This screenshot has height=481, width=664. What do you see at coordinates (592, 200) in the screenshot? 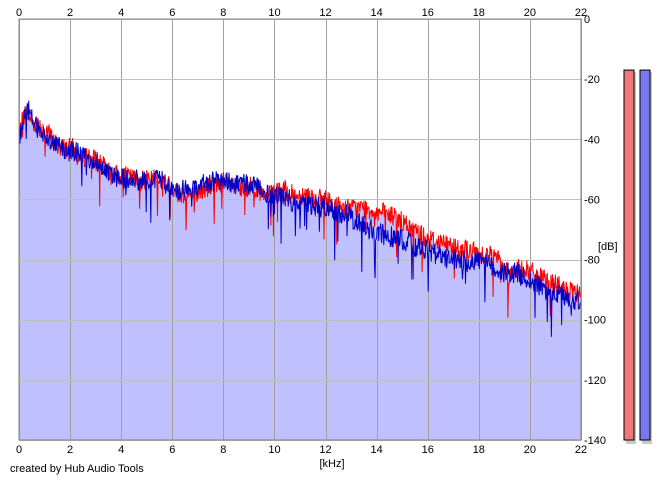
I see `y-tick--60: -60` at bounding box center [592, 200].